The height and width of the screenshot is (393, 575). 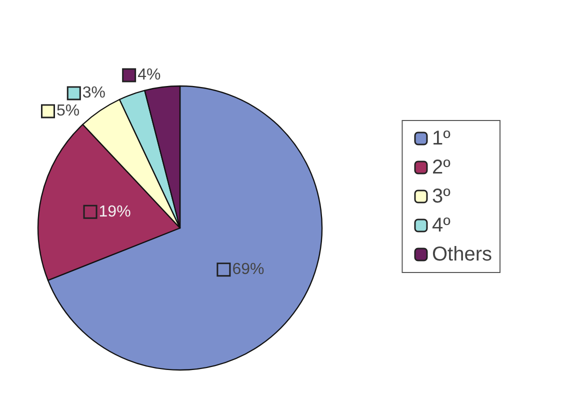 I want to click on legend-label: 1º, so click(x=442, y=139).